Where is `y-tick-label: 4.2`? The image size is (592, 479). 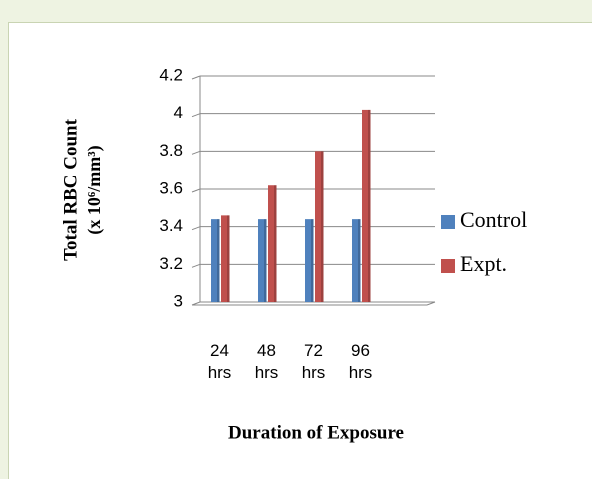 y-tick-label: 4.2 is located at coordinates (171, 74).